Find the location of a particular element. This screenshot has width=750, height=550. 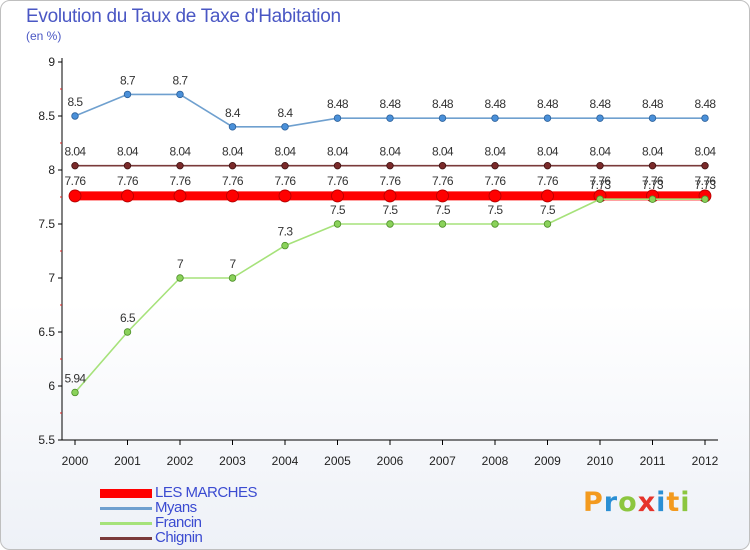

y-tick-label: 9 is located at coordinates (51, 62).